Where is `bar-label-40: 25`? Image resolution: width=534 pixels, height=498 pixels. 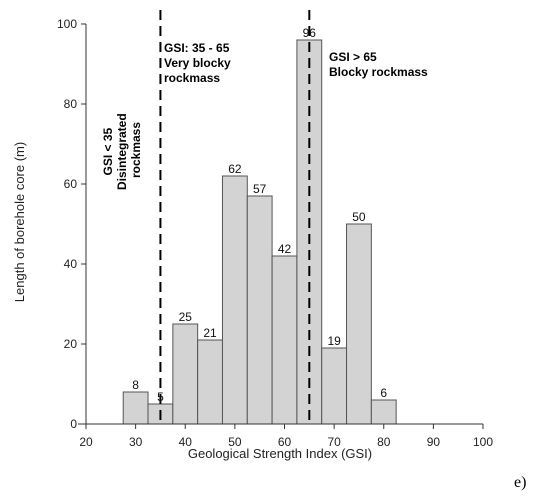 bar-label-40: 25 is located at coordinates (186, 317).